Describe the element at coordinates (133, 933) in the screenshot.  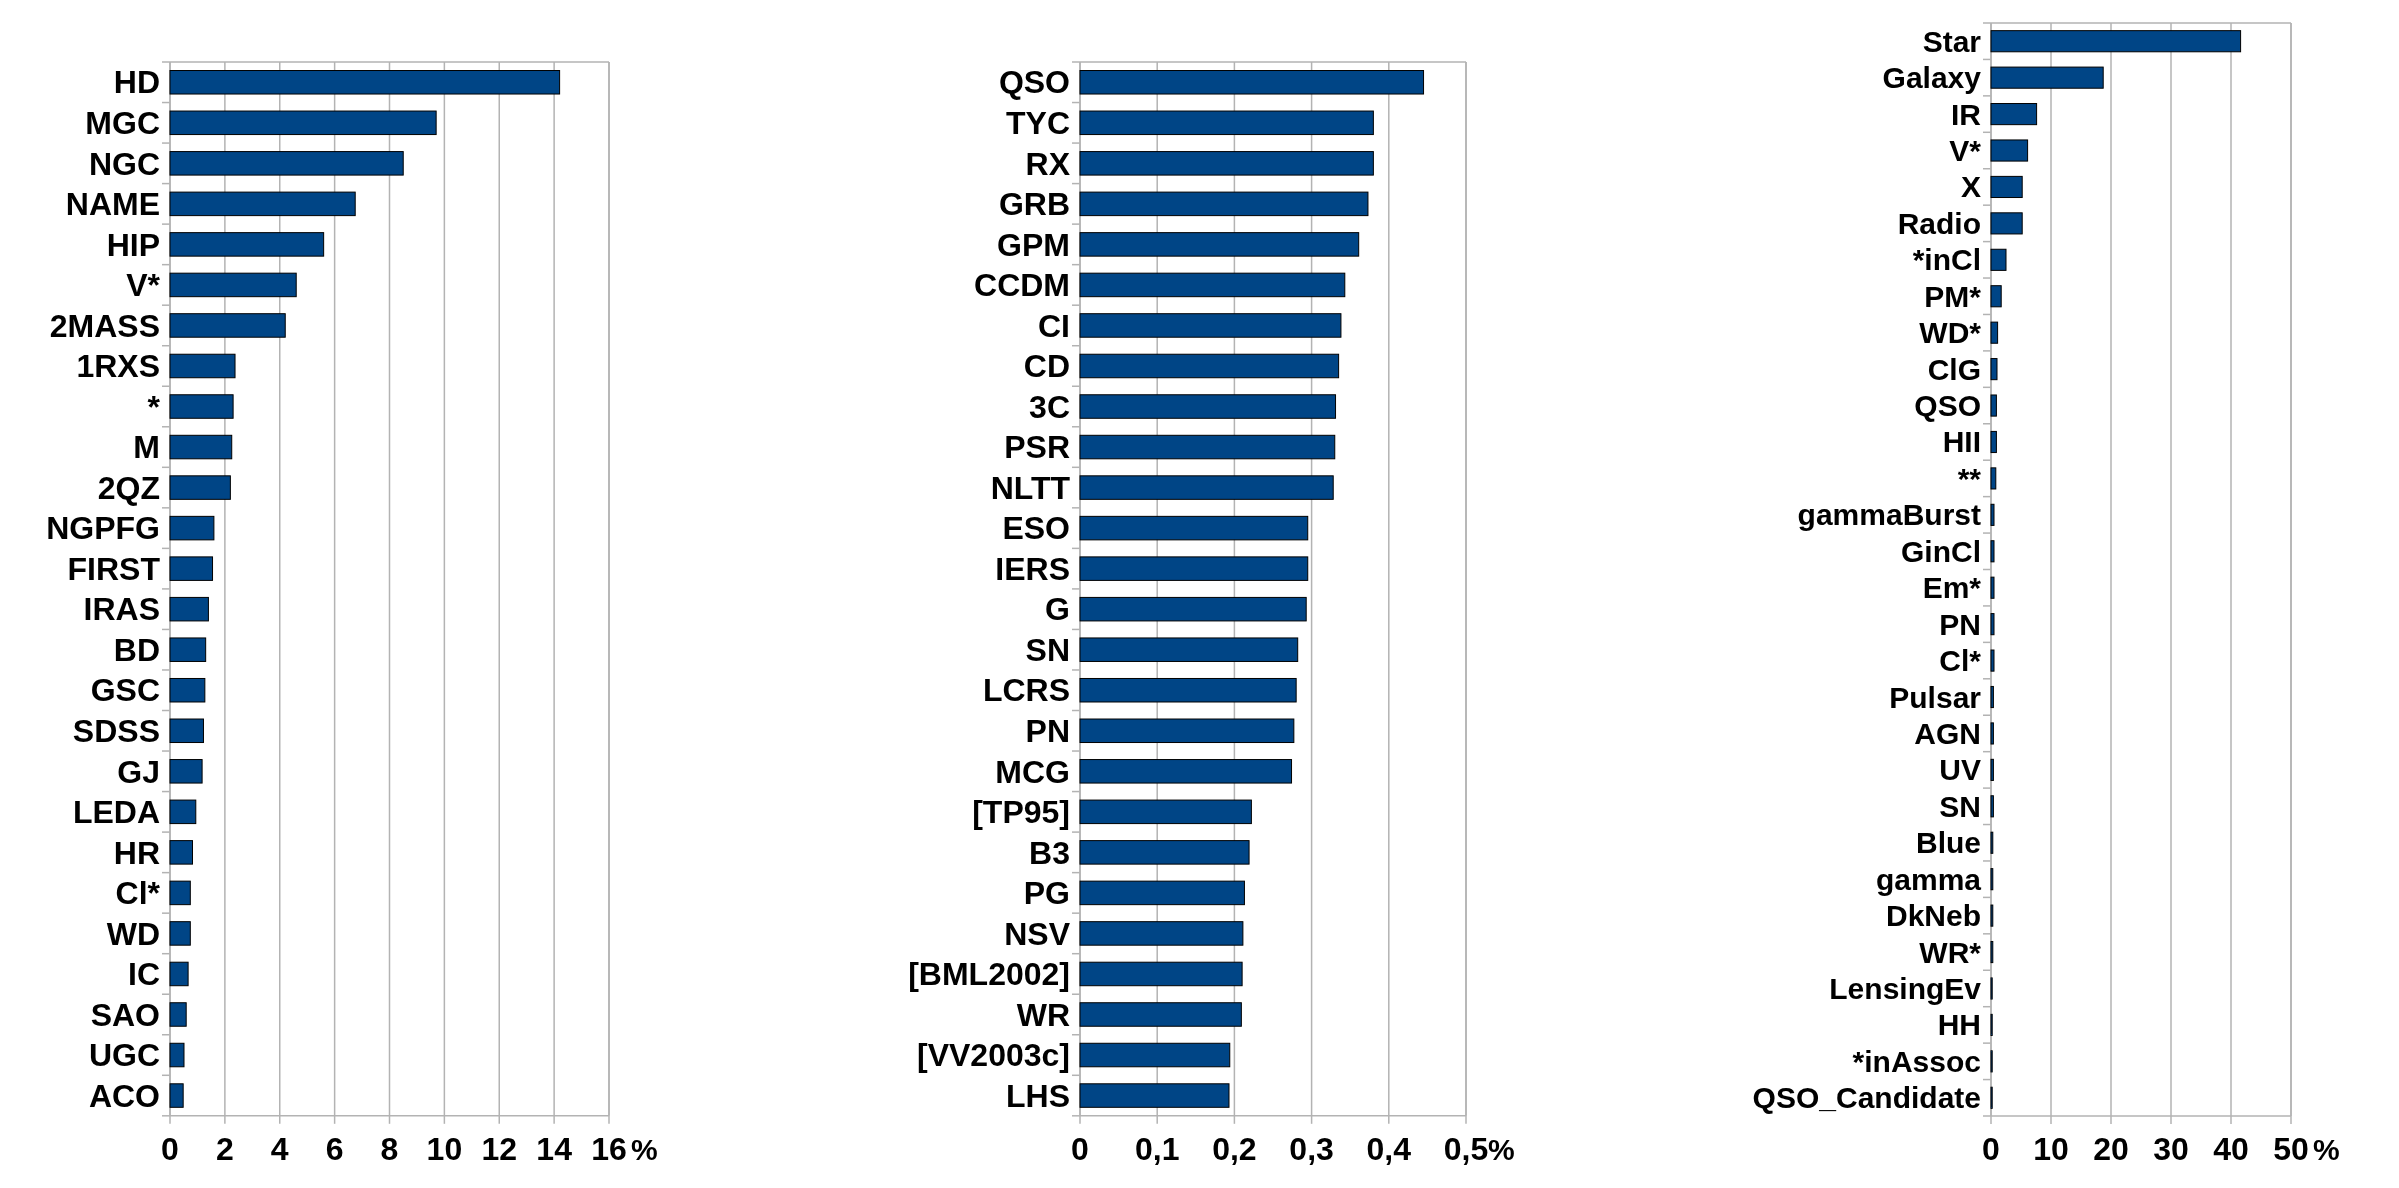
I see `y-tick-label: WD` at that location.